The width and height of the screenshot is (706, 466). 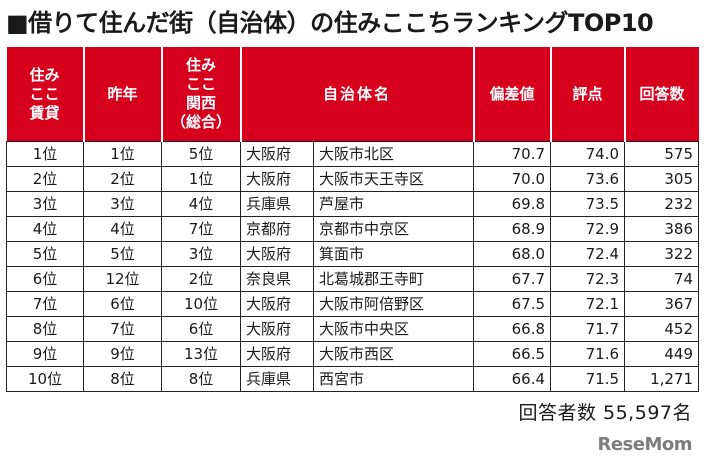 What do you see at coordinates (588, 154) in the screenshot?
I see `score-cell: 74.0` at bounding box center [588, 154].